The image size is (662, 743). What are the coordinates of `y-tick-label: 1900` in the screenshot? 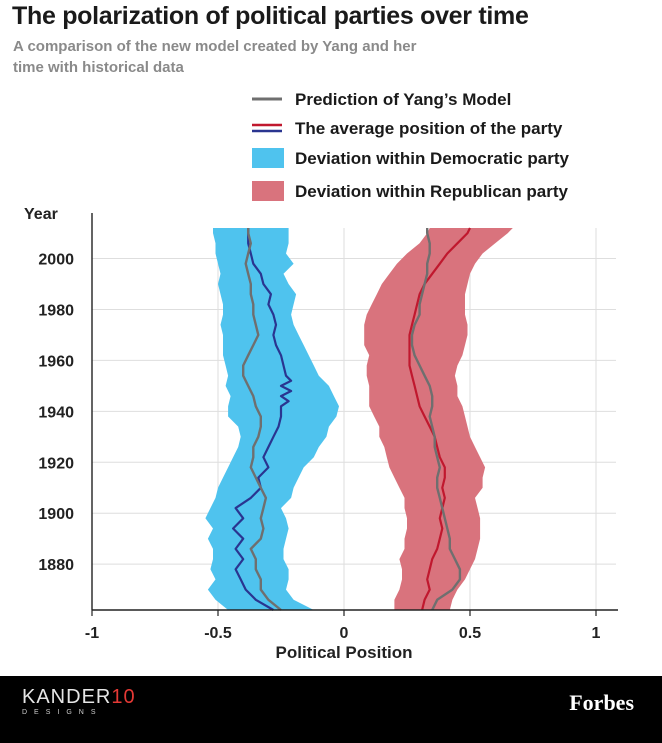 It's located at (56, 514).